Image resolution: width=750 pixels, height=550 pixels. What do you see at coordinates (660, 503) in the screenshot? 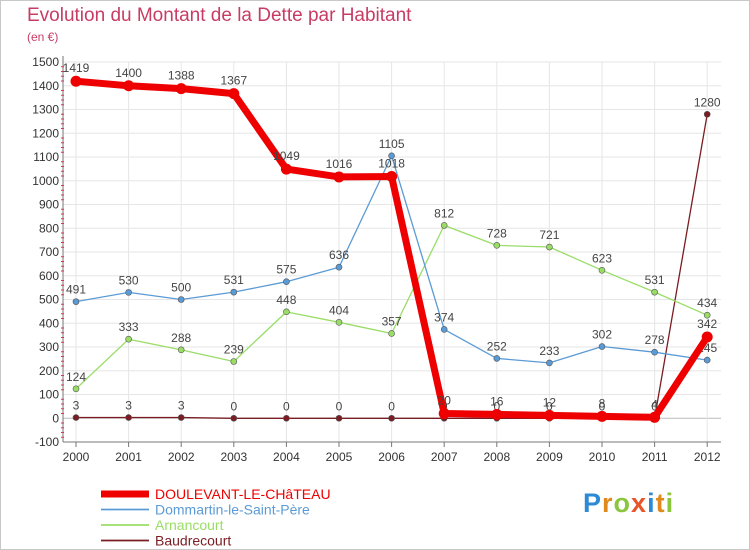
I see `logo-letter: t` at bounding box center [660, 503].